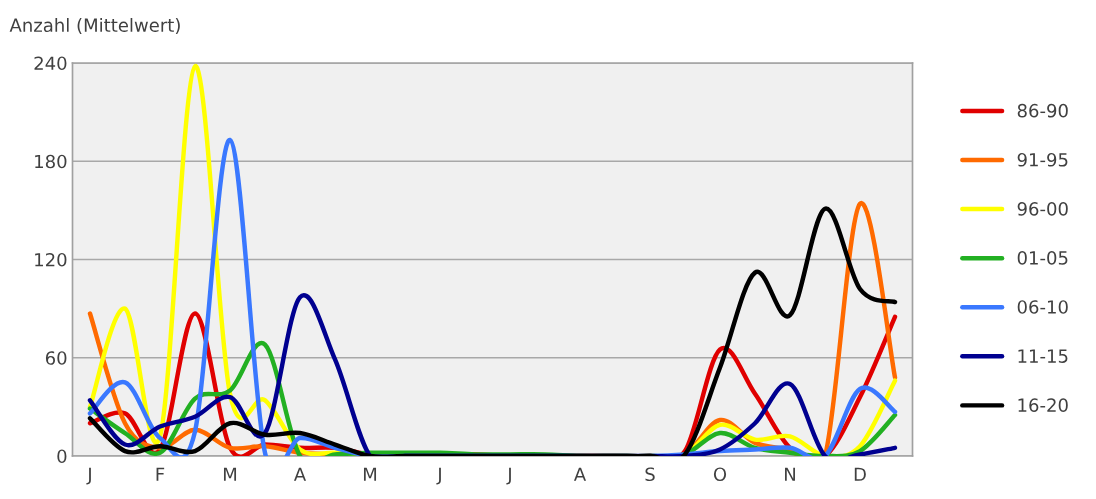  I want to click on x-tick-label: S, so click(650, 474).